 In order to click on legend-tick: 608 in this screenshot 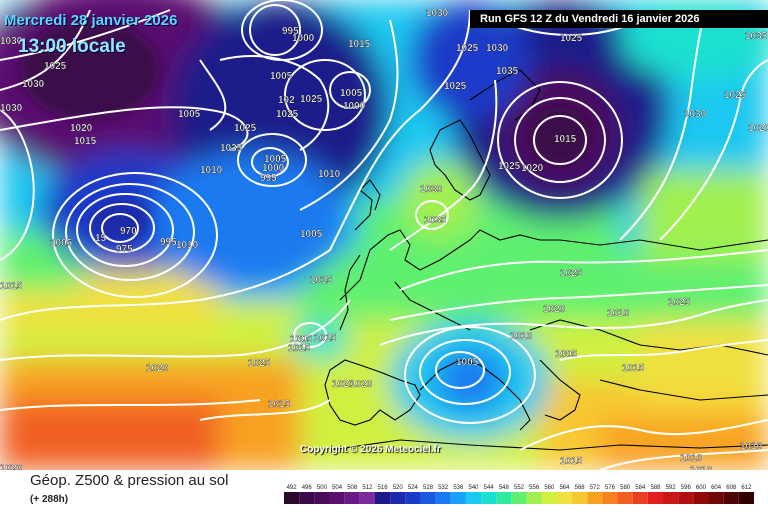, I will do `click(731, 488)`.